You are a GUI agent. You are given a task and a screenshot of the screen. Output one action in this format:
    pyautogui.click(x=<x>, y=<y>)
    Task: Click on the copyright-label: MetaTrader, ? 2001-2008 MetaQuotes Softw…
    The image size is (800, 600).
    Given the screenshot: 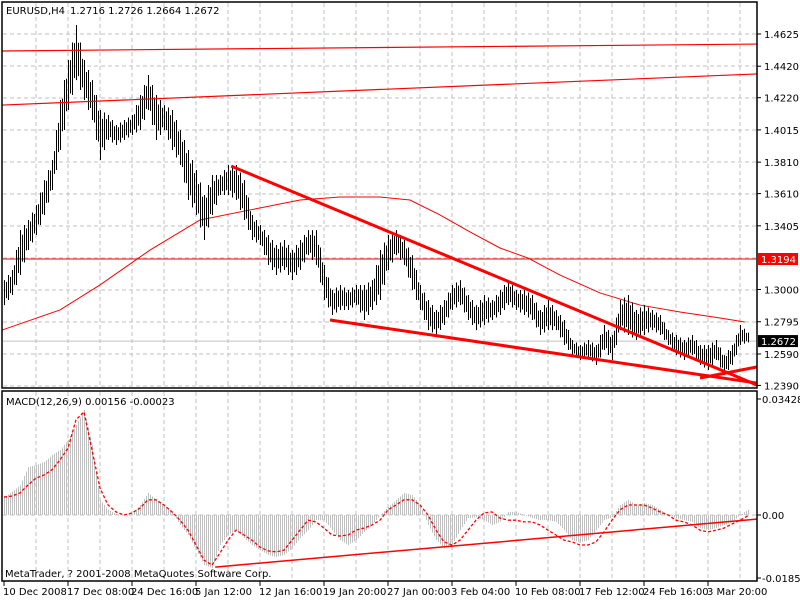 What is the action you would take?
    pyautogui.click(x=138, y=574)
    